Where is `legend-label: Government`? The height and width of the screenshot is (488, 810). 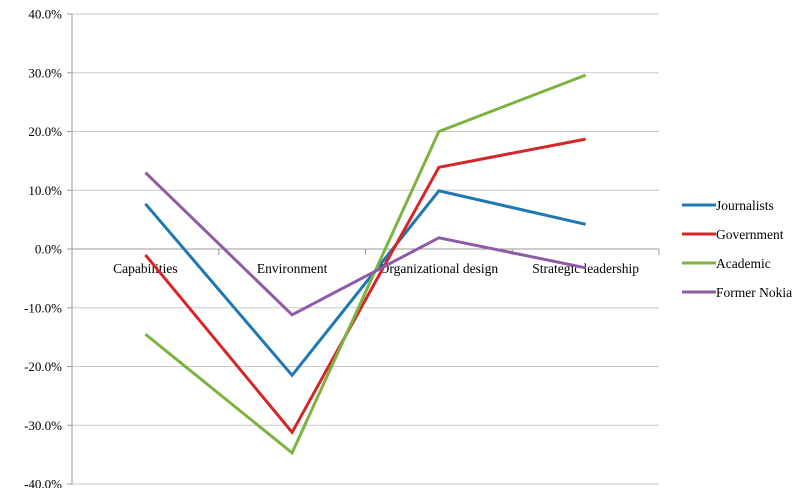
legend-label: Government is located at coordinates (750, 234).